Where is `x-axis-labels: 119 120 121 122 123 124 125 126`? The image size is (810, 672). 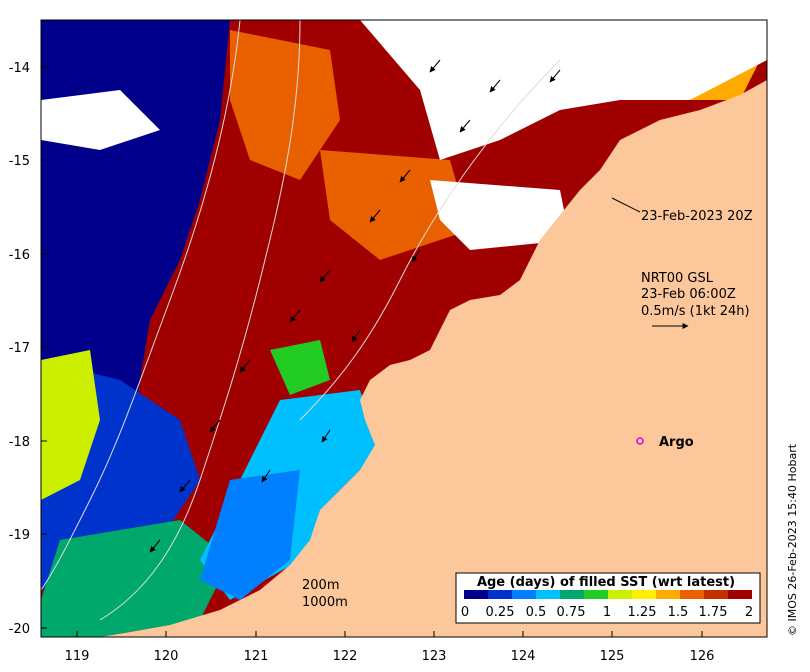
x-axis-labels: 119 120 121 122 123 124 125 126 is located at coordinates (390, 656).